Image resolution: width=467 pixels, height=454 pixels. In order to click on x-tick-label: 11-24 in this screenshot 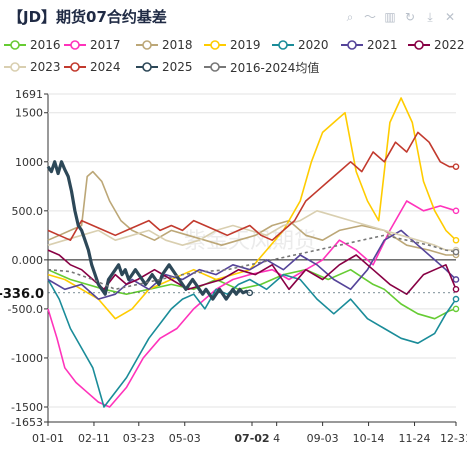, I will do `click(415, 438)`.